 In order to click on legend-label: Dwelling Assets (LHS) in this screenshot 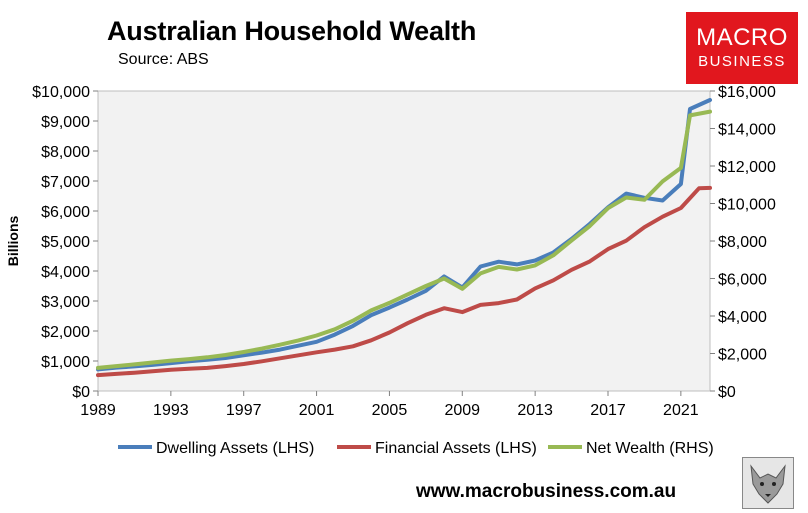, I will do `click(235, 448)`.